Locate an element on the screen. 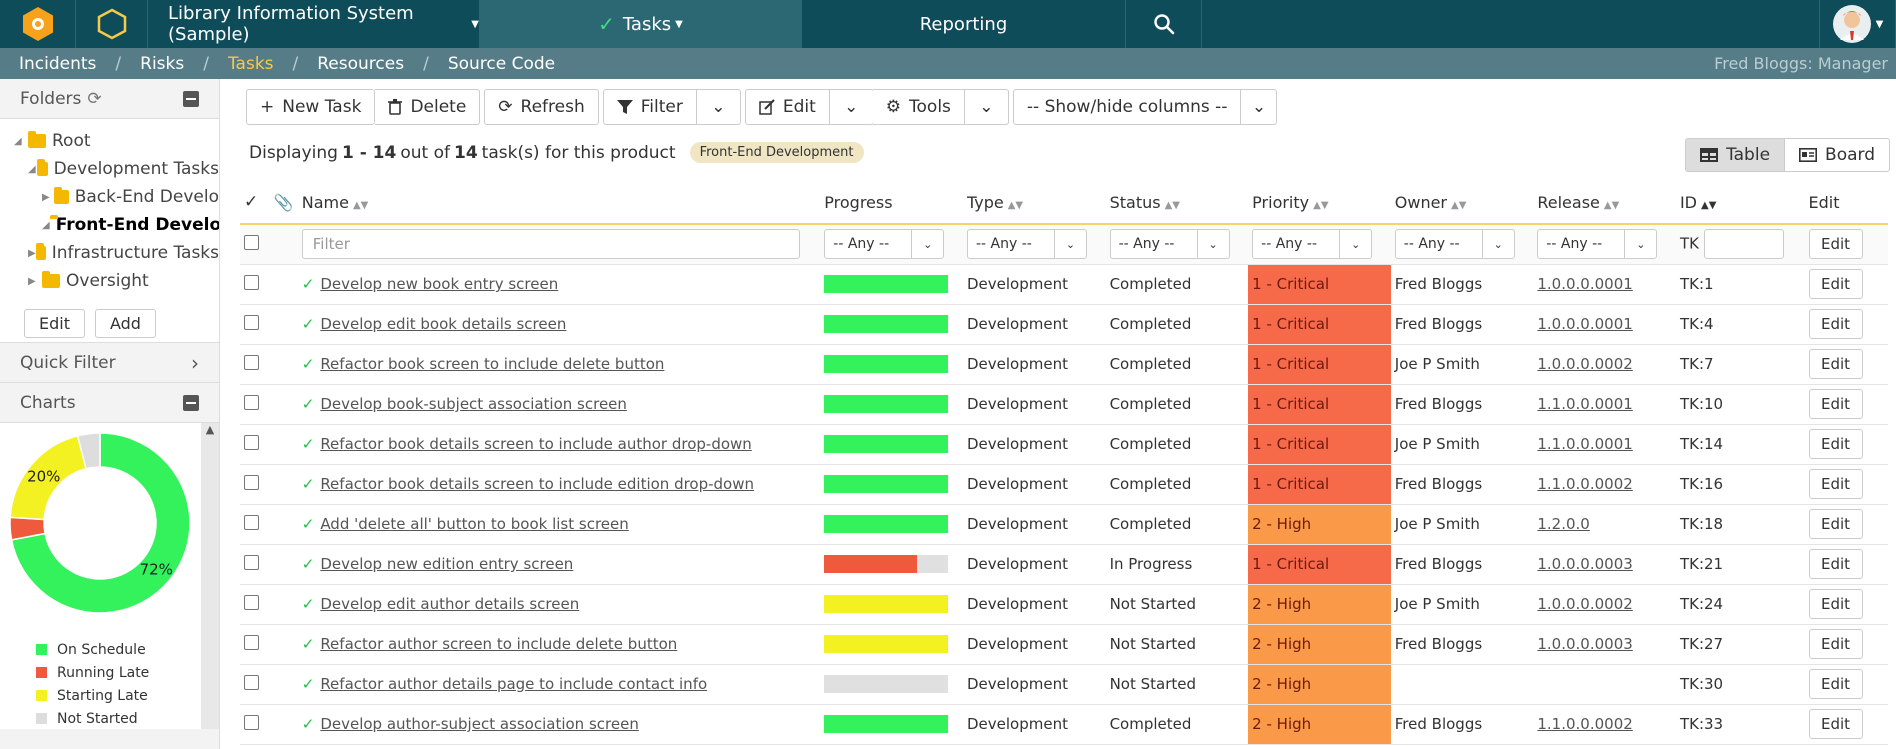 The image size is (1896, 749). tree-item-oversight: ▶ Oversight is located at coordinates (109, 281).